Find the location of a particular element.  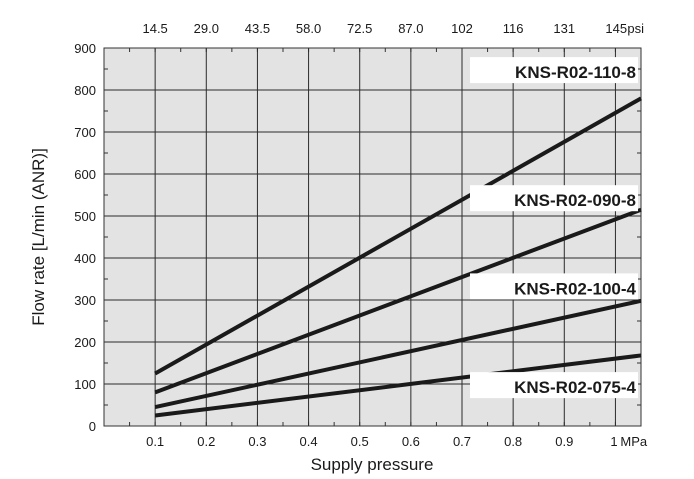

y-tick-label: 0 is located at coordinates (92, 426).